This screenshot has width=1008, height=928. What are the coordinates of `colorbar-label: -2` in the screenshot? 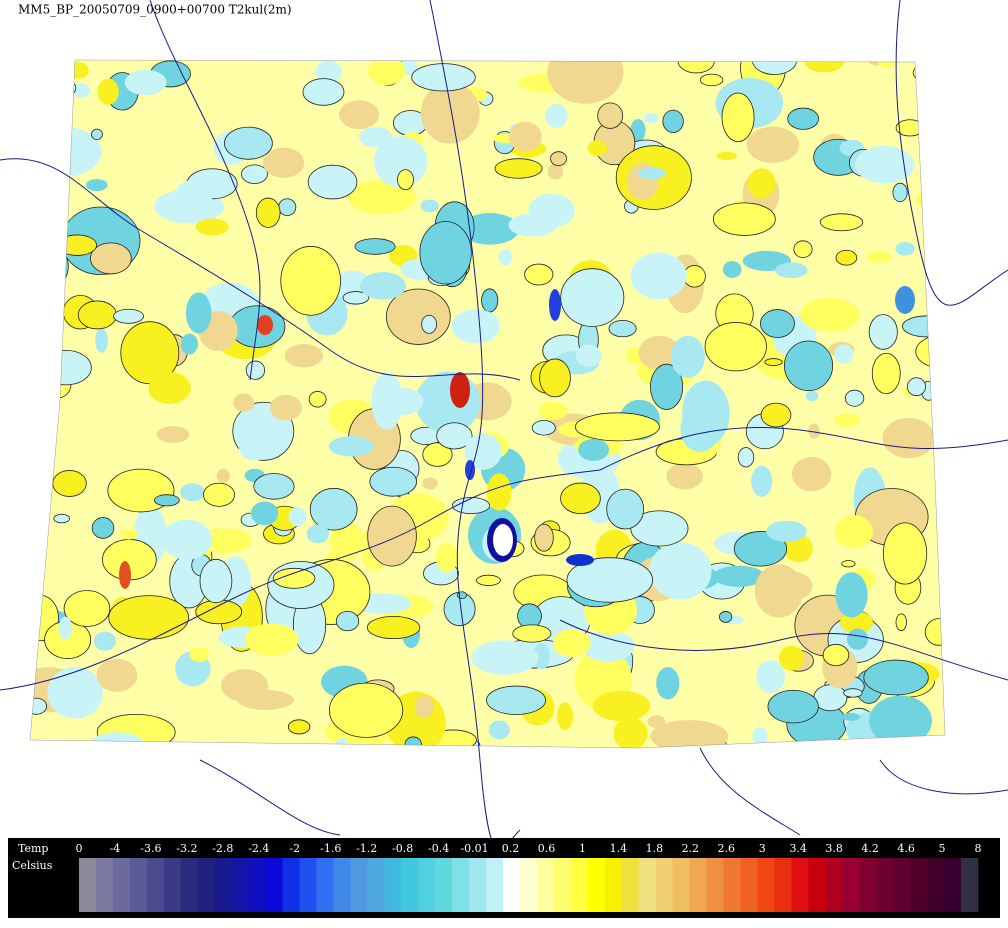 It's located at (294, 848).